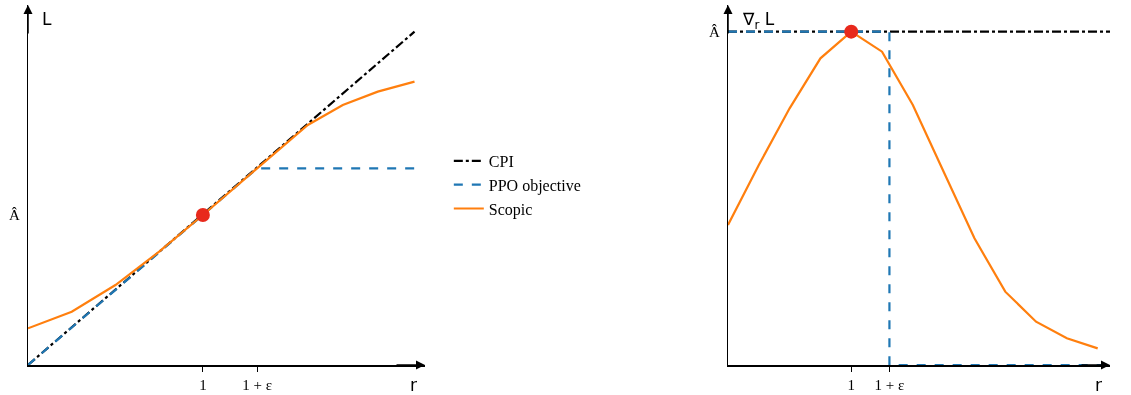 Image resolution: width=1131 pixels, height=395 pixels. I want to click on y-axis-title: L, so click(47, 19).